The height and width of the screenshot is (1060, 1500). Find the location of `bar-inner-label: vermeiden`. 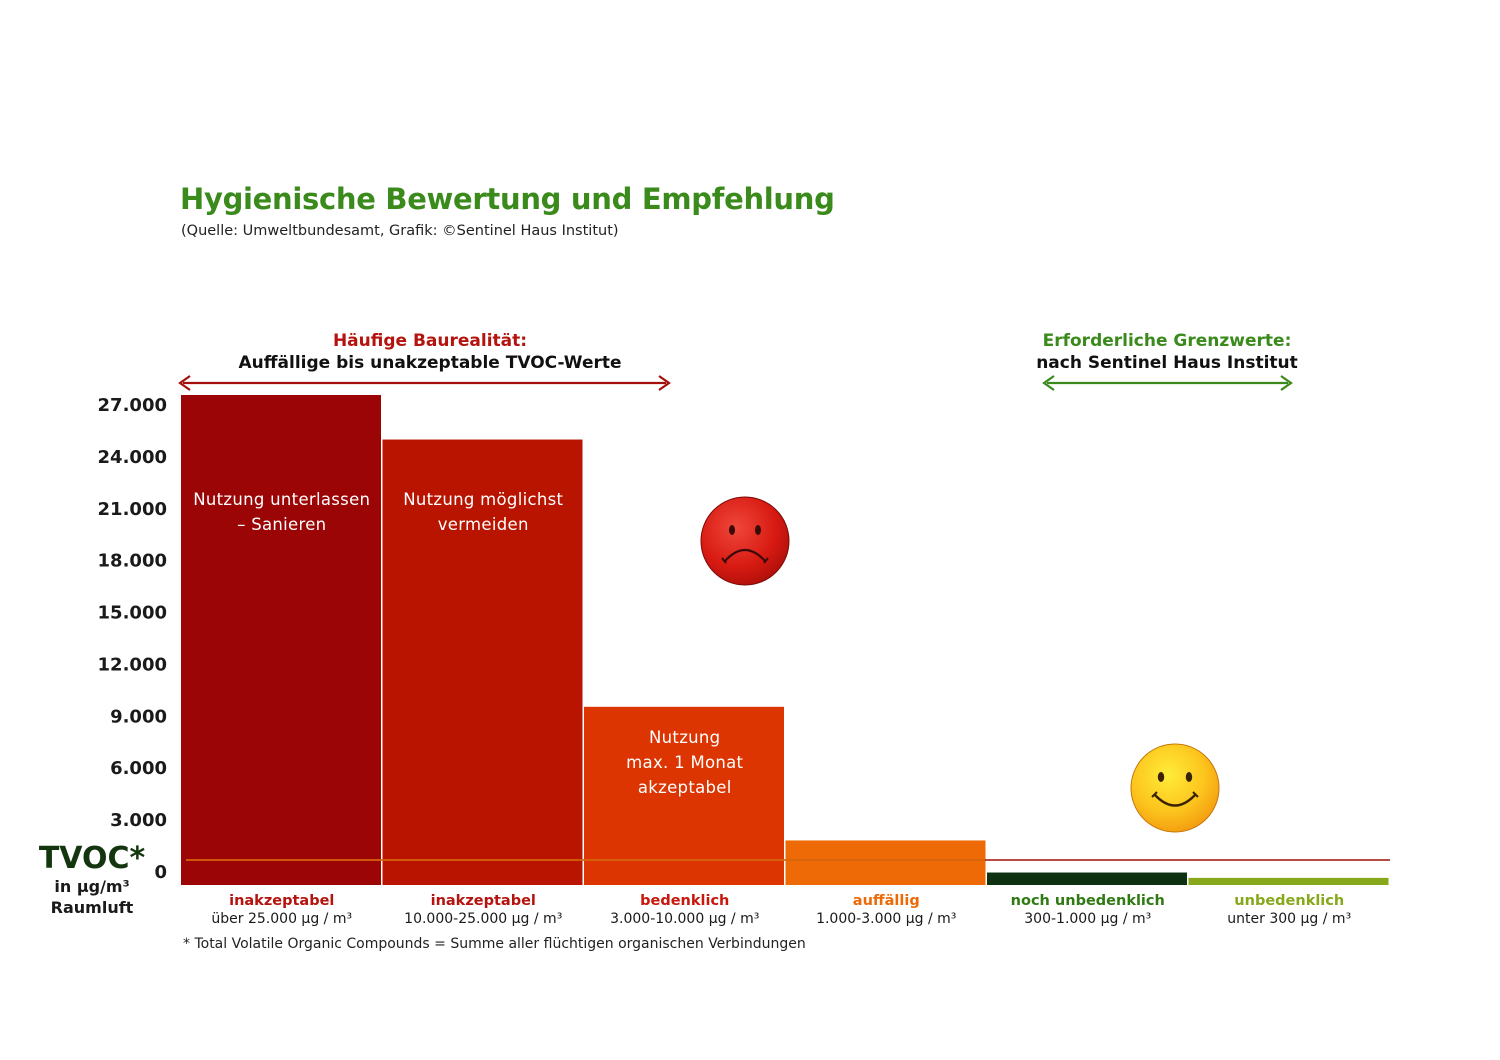

bar-inner-label: vermeiden is located at coordinates (483, 524).